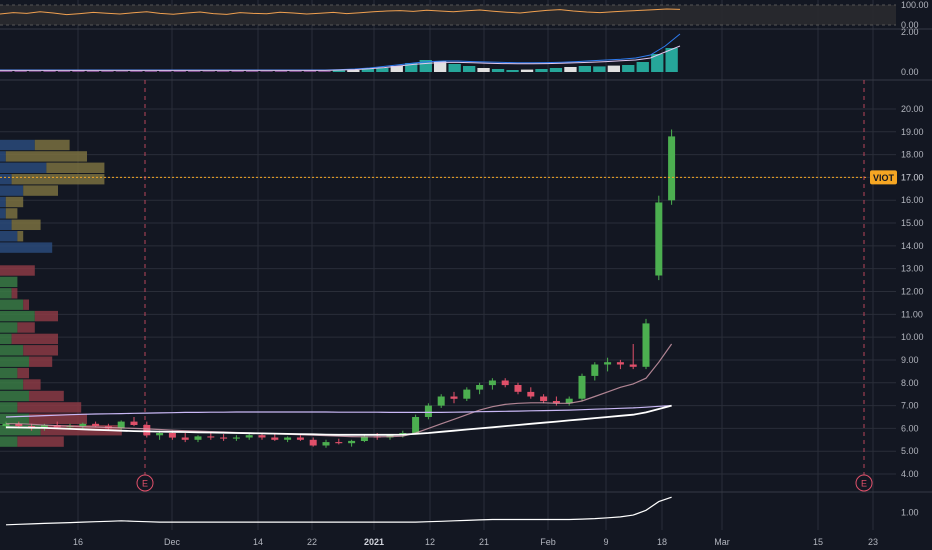  What do you see at coordinates (818, 542) in the screenshot?
I see `time-tick-label: 15` at bounding box center [818, 542].